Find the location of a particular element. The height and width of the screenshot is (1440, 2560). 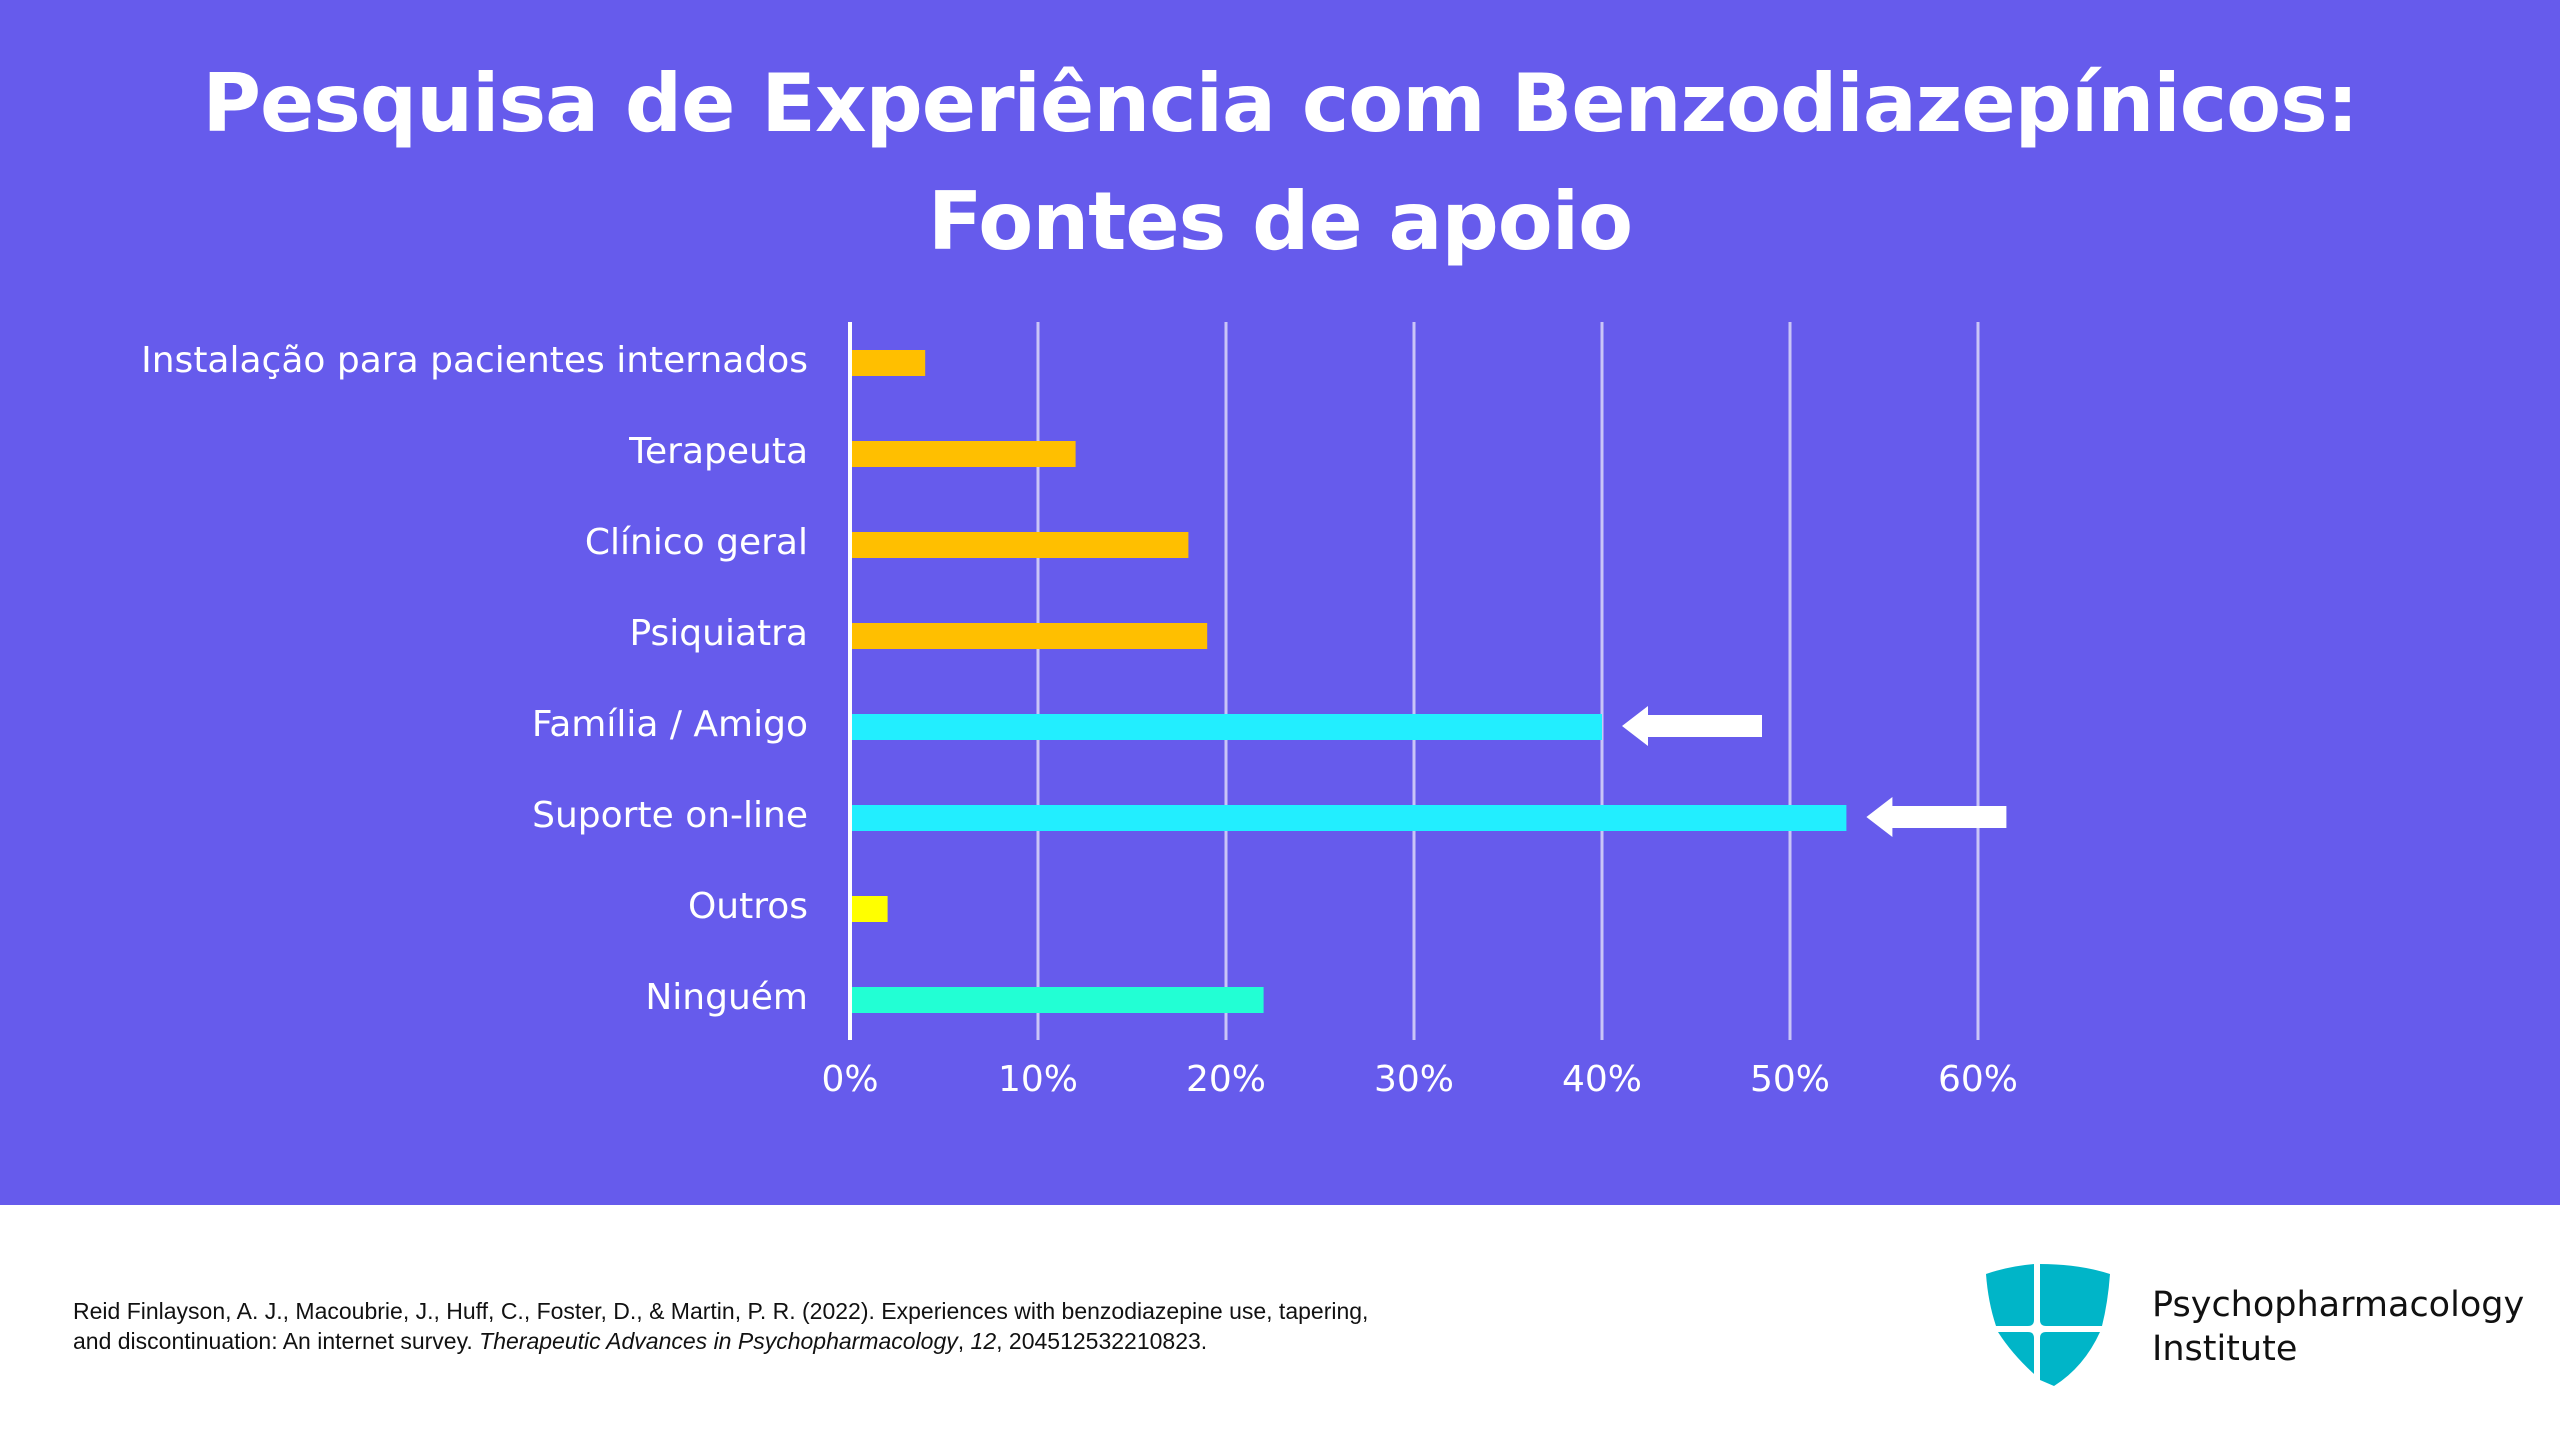

logo-line-1: Psychopharmacology is located at coordinates (2338, 1305).